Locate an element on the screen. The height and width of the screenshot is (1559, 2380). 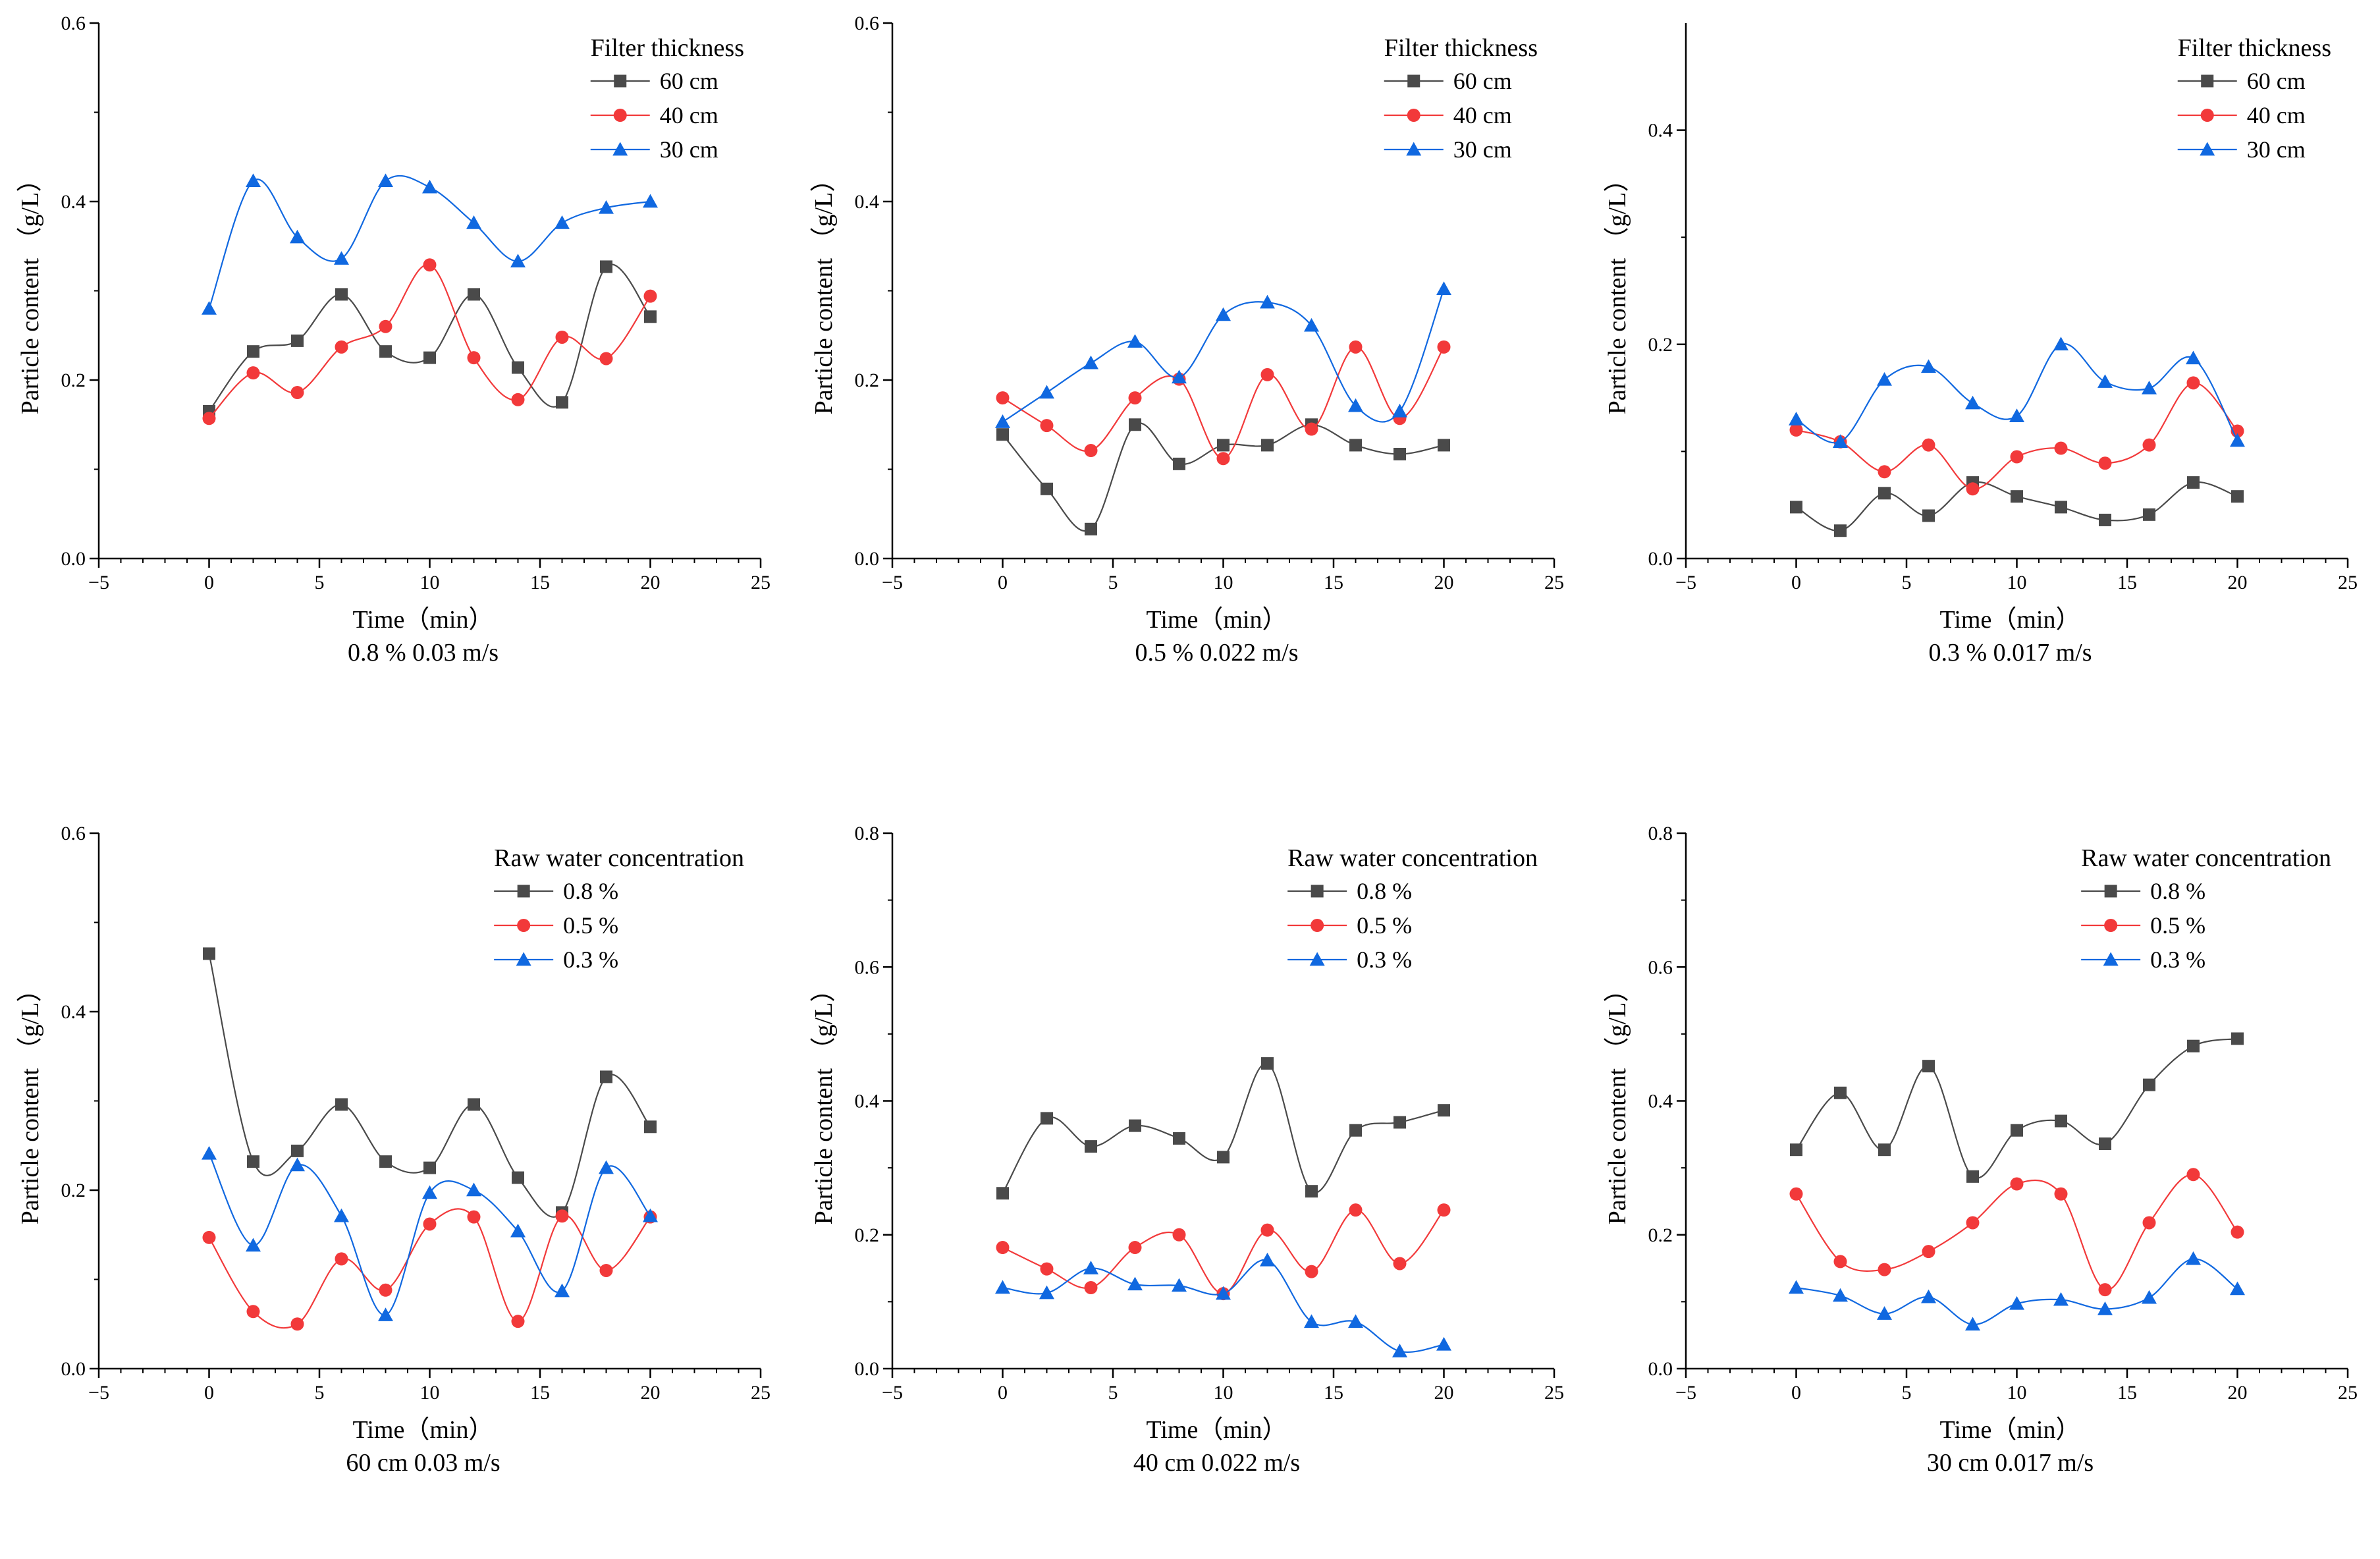
legend-label: 60 cm is located at coordinates (1482, 81).